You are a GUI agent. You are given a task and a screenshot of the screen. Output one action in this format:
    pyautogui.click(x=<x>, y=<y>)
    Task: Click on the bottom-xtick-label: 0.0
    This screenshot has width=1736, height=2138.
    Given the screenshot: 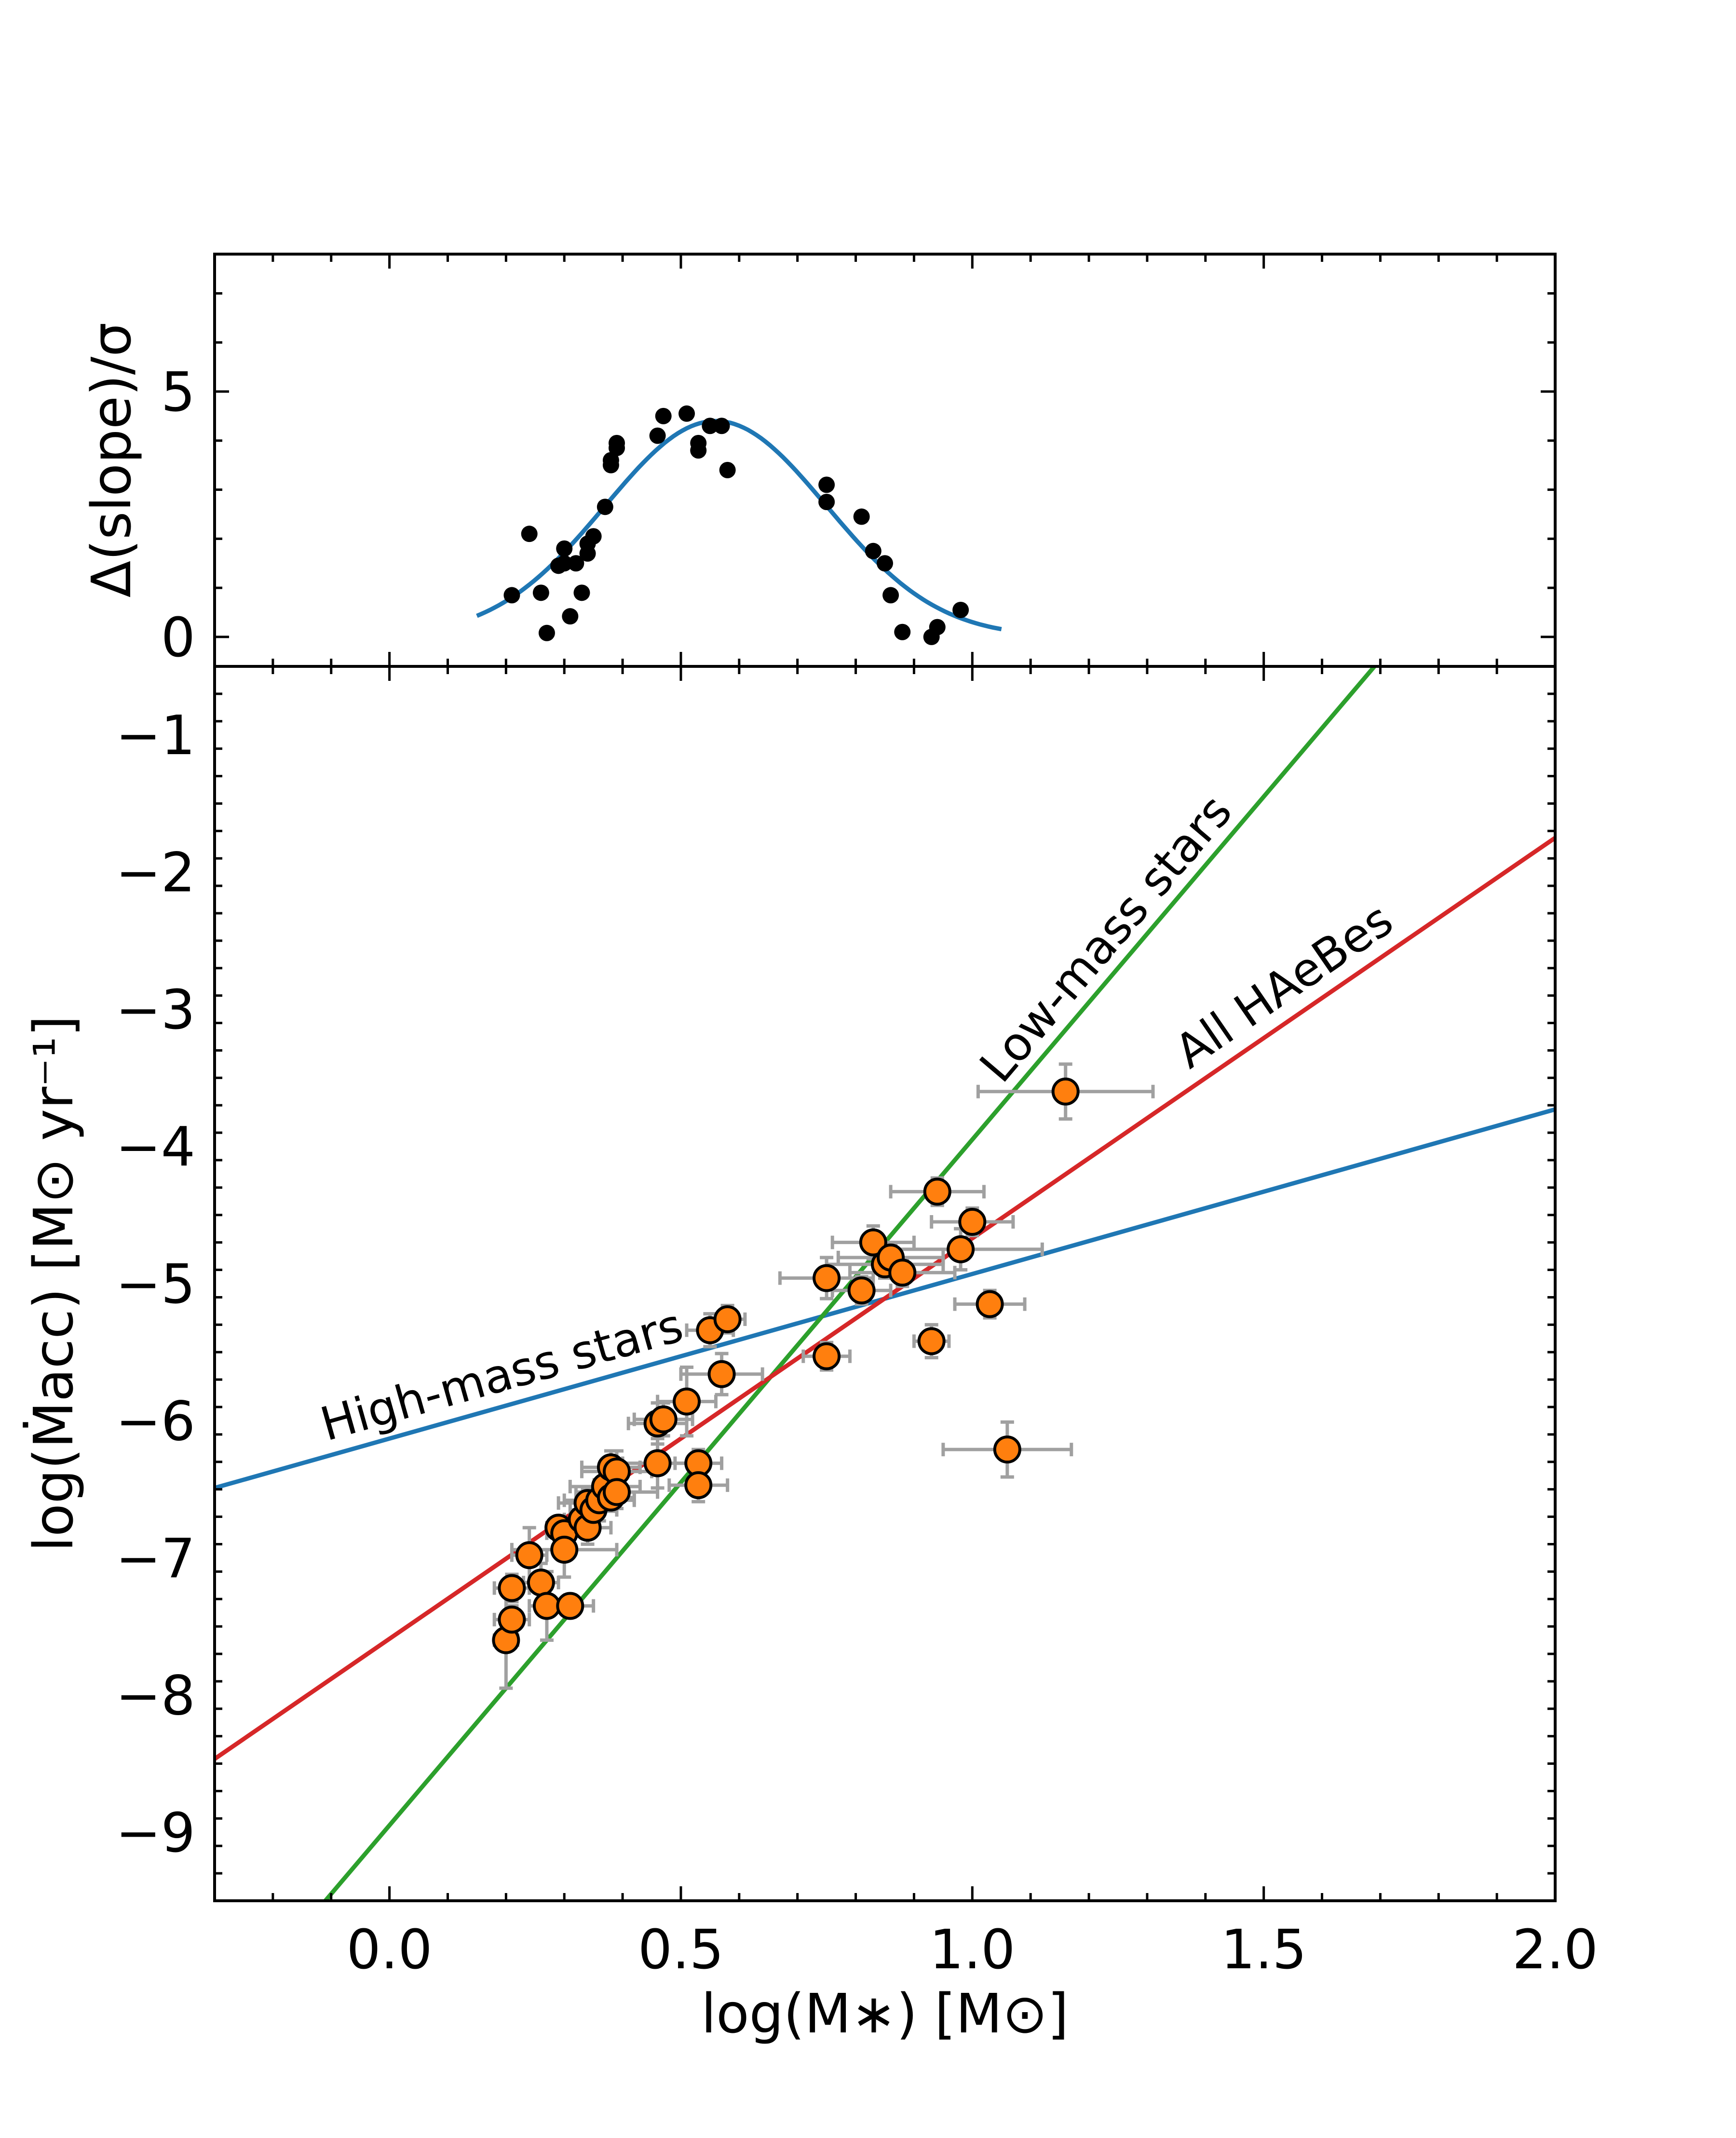 What is the action you would take?
    pyautogui.click(x=390, y=1950)
    